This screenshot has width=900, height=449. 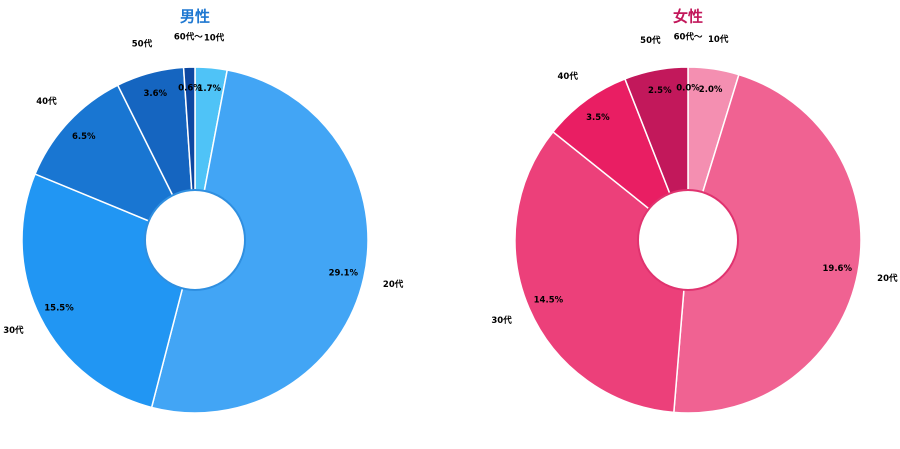 What do you see at coordinates (84, 137) in the screenshot?
I see `value-label: 6.5%` at bounding box center [84, 137].